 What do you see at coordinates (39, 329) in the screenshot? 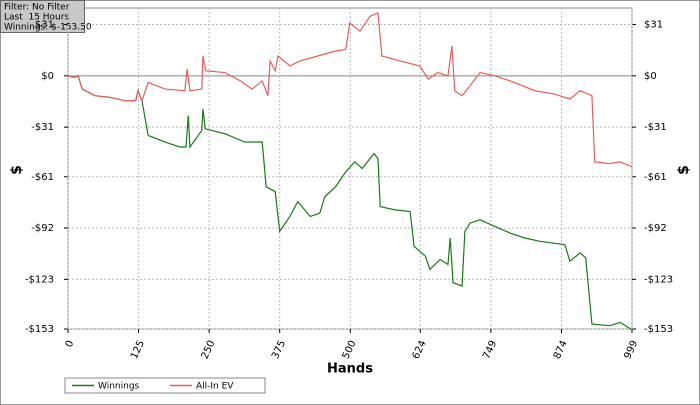
I see `y-tick-label: -$153` at bounding box center [39, 329].